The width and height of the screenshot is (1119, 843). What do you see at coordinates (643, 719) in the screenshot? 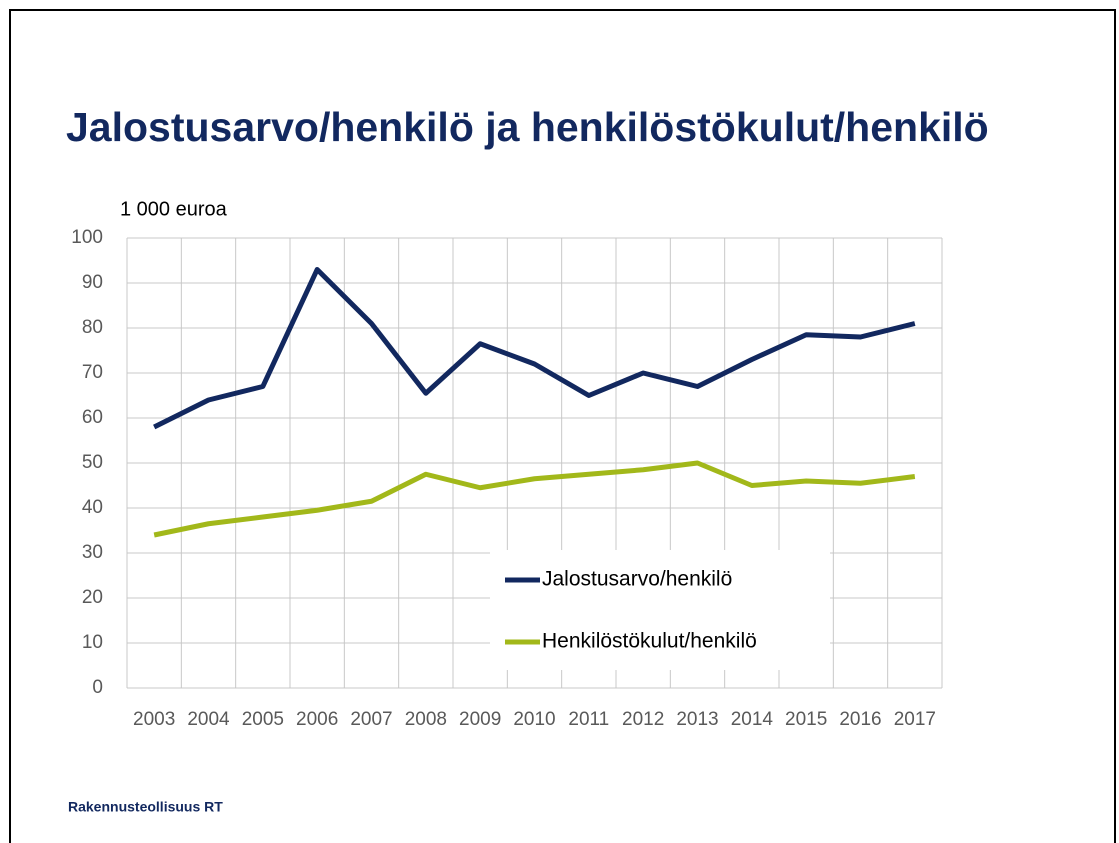
I see `x-tick-label: 2012` at bounding box center [643, 719].